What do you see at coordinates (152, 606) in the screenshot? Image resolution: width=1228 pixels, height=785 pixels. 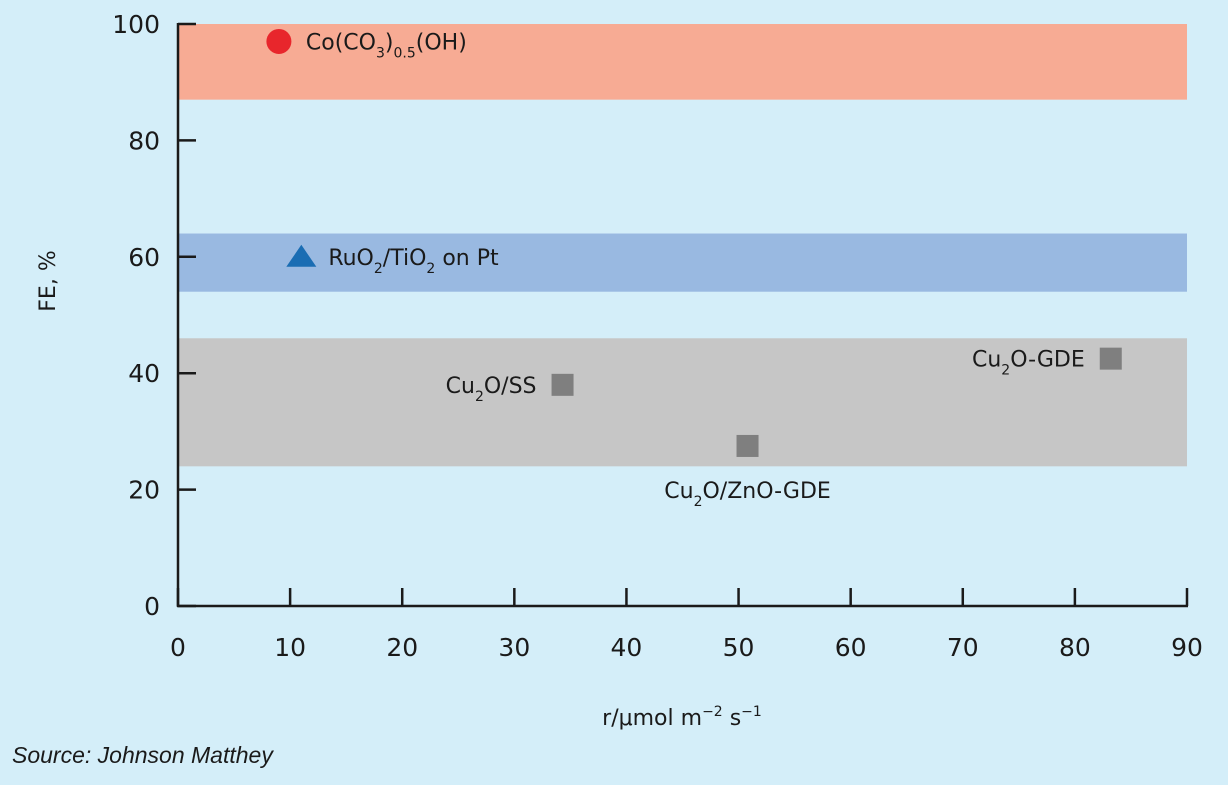 I see `y-tick-label: 0` at bounding box center [152, 606].